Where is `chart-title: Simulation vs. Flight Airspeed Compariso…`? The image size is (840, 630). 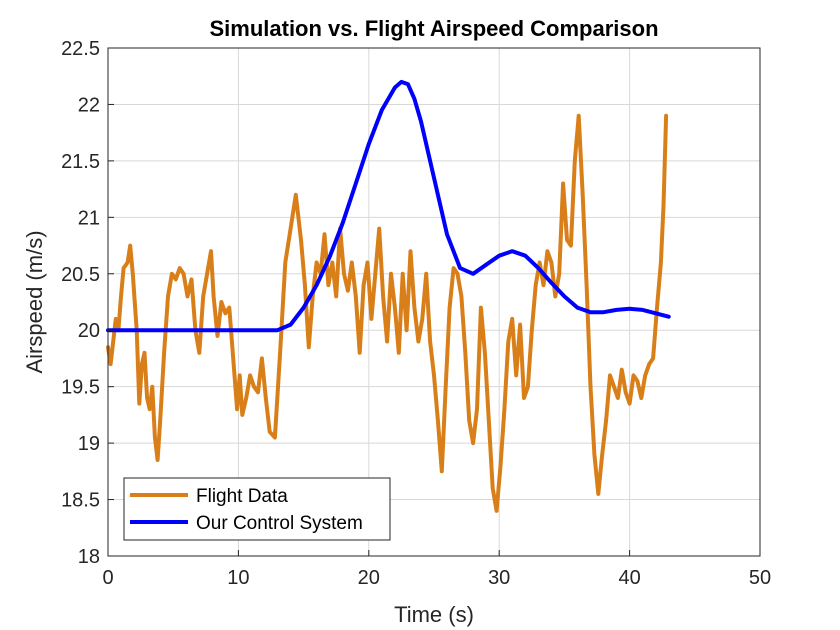 chart-title: Simulation vs. Flight Airspeed Compariso… is located at coordinates (433, 28).